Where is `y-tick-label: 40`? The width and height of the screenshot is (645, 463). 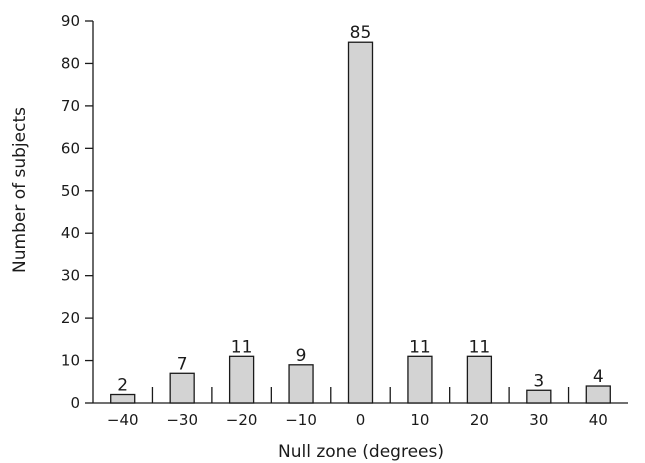
y-tick-label: 40 is located at coordinates (70, 233).